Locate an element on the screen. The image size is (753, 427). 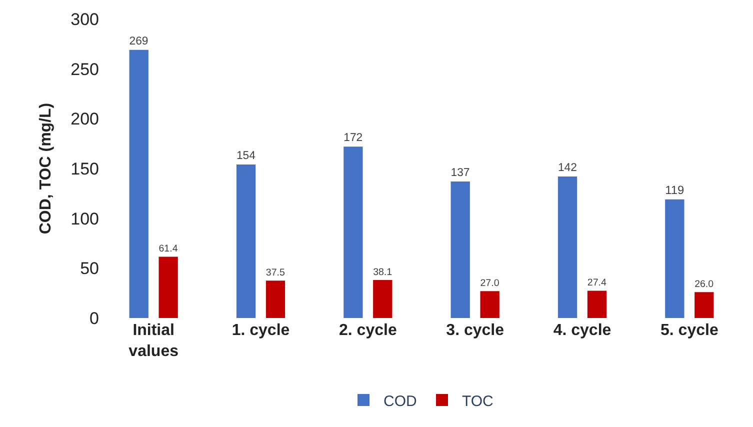
y-tick-label: 250 is located at coordinates (84, 69).